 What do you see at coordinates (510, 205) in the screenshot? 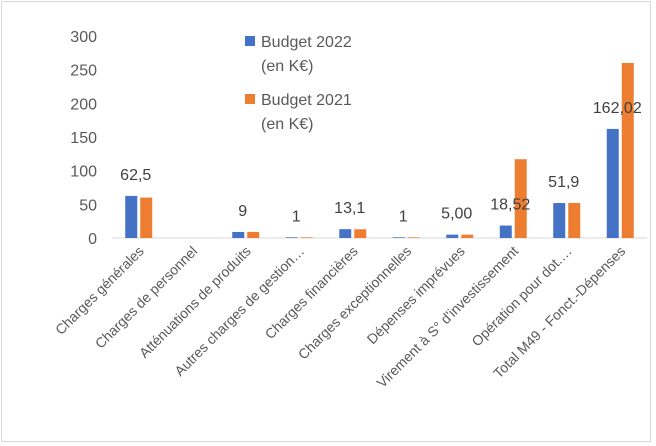
I see `data-label: 18,52` at bounding box center [510, 205].